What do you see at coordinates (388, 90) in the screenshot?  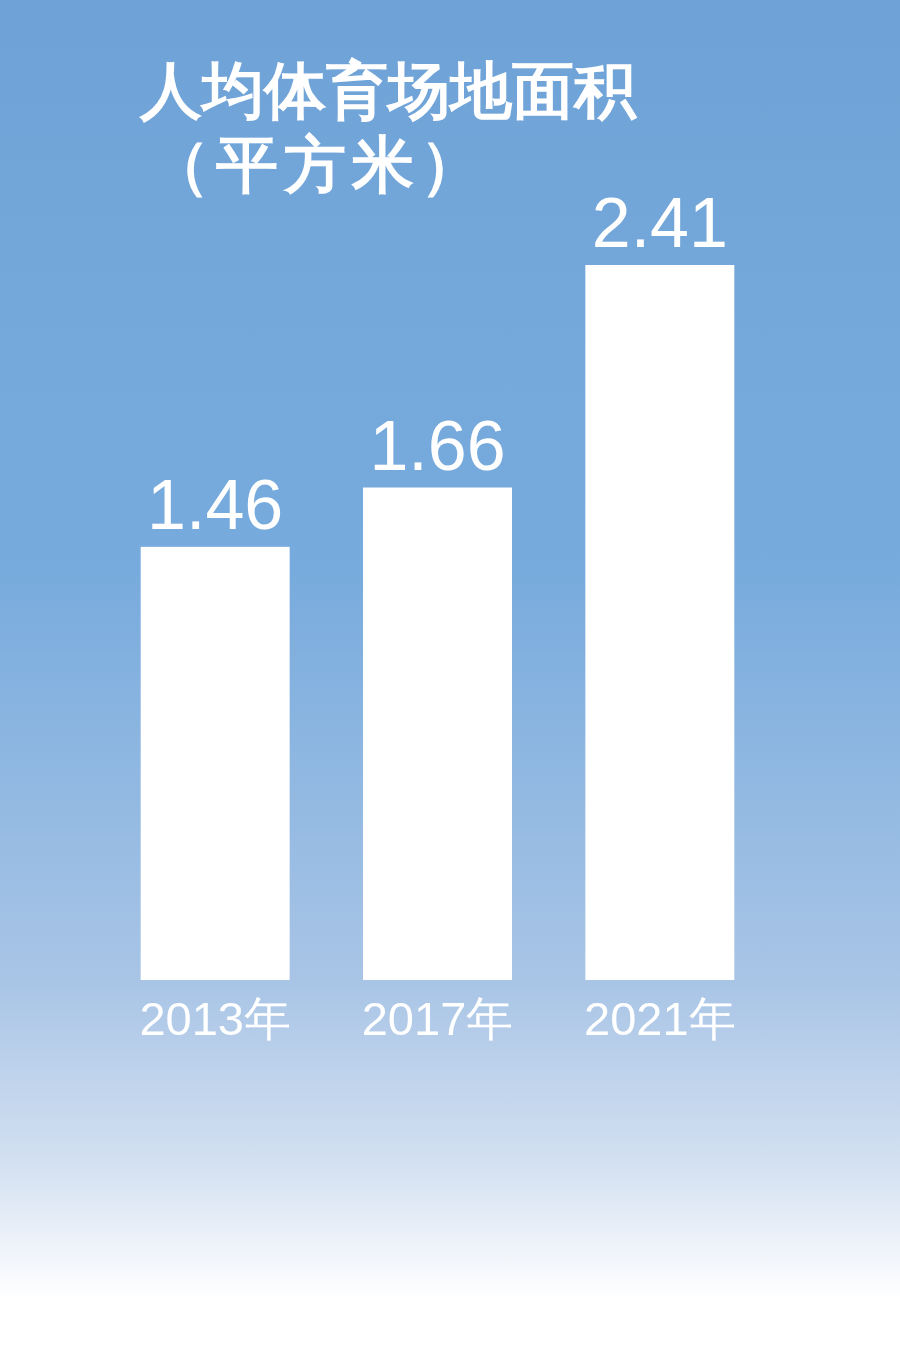 I see `title: 人均体育场地面积` at bounding box center [388, 90].